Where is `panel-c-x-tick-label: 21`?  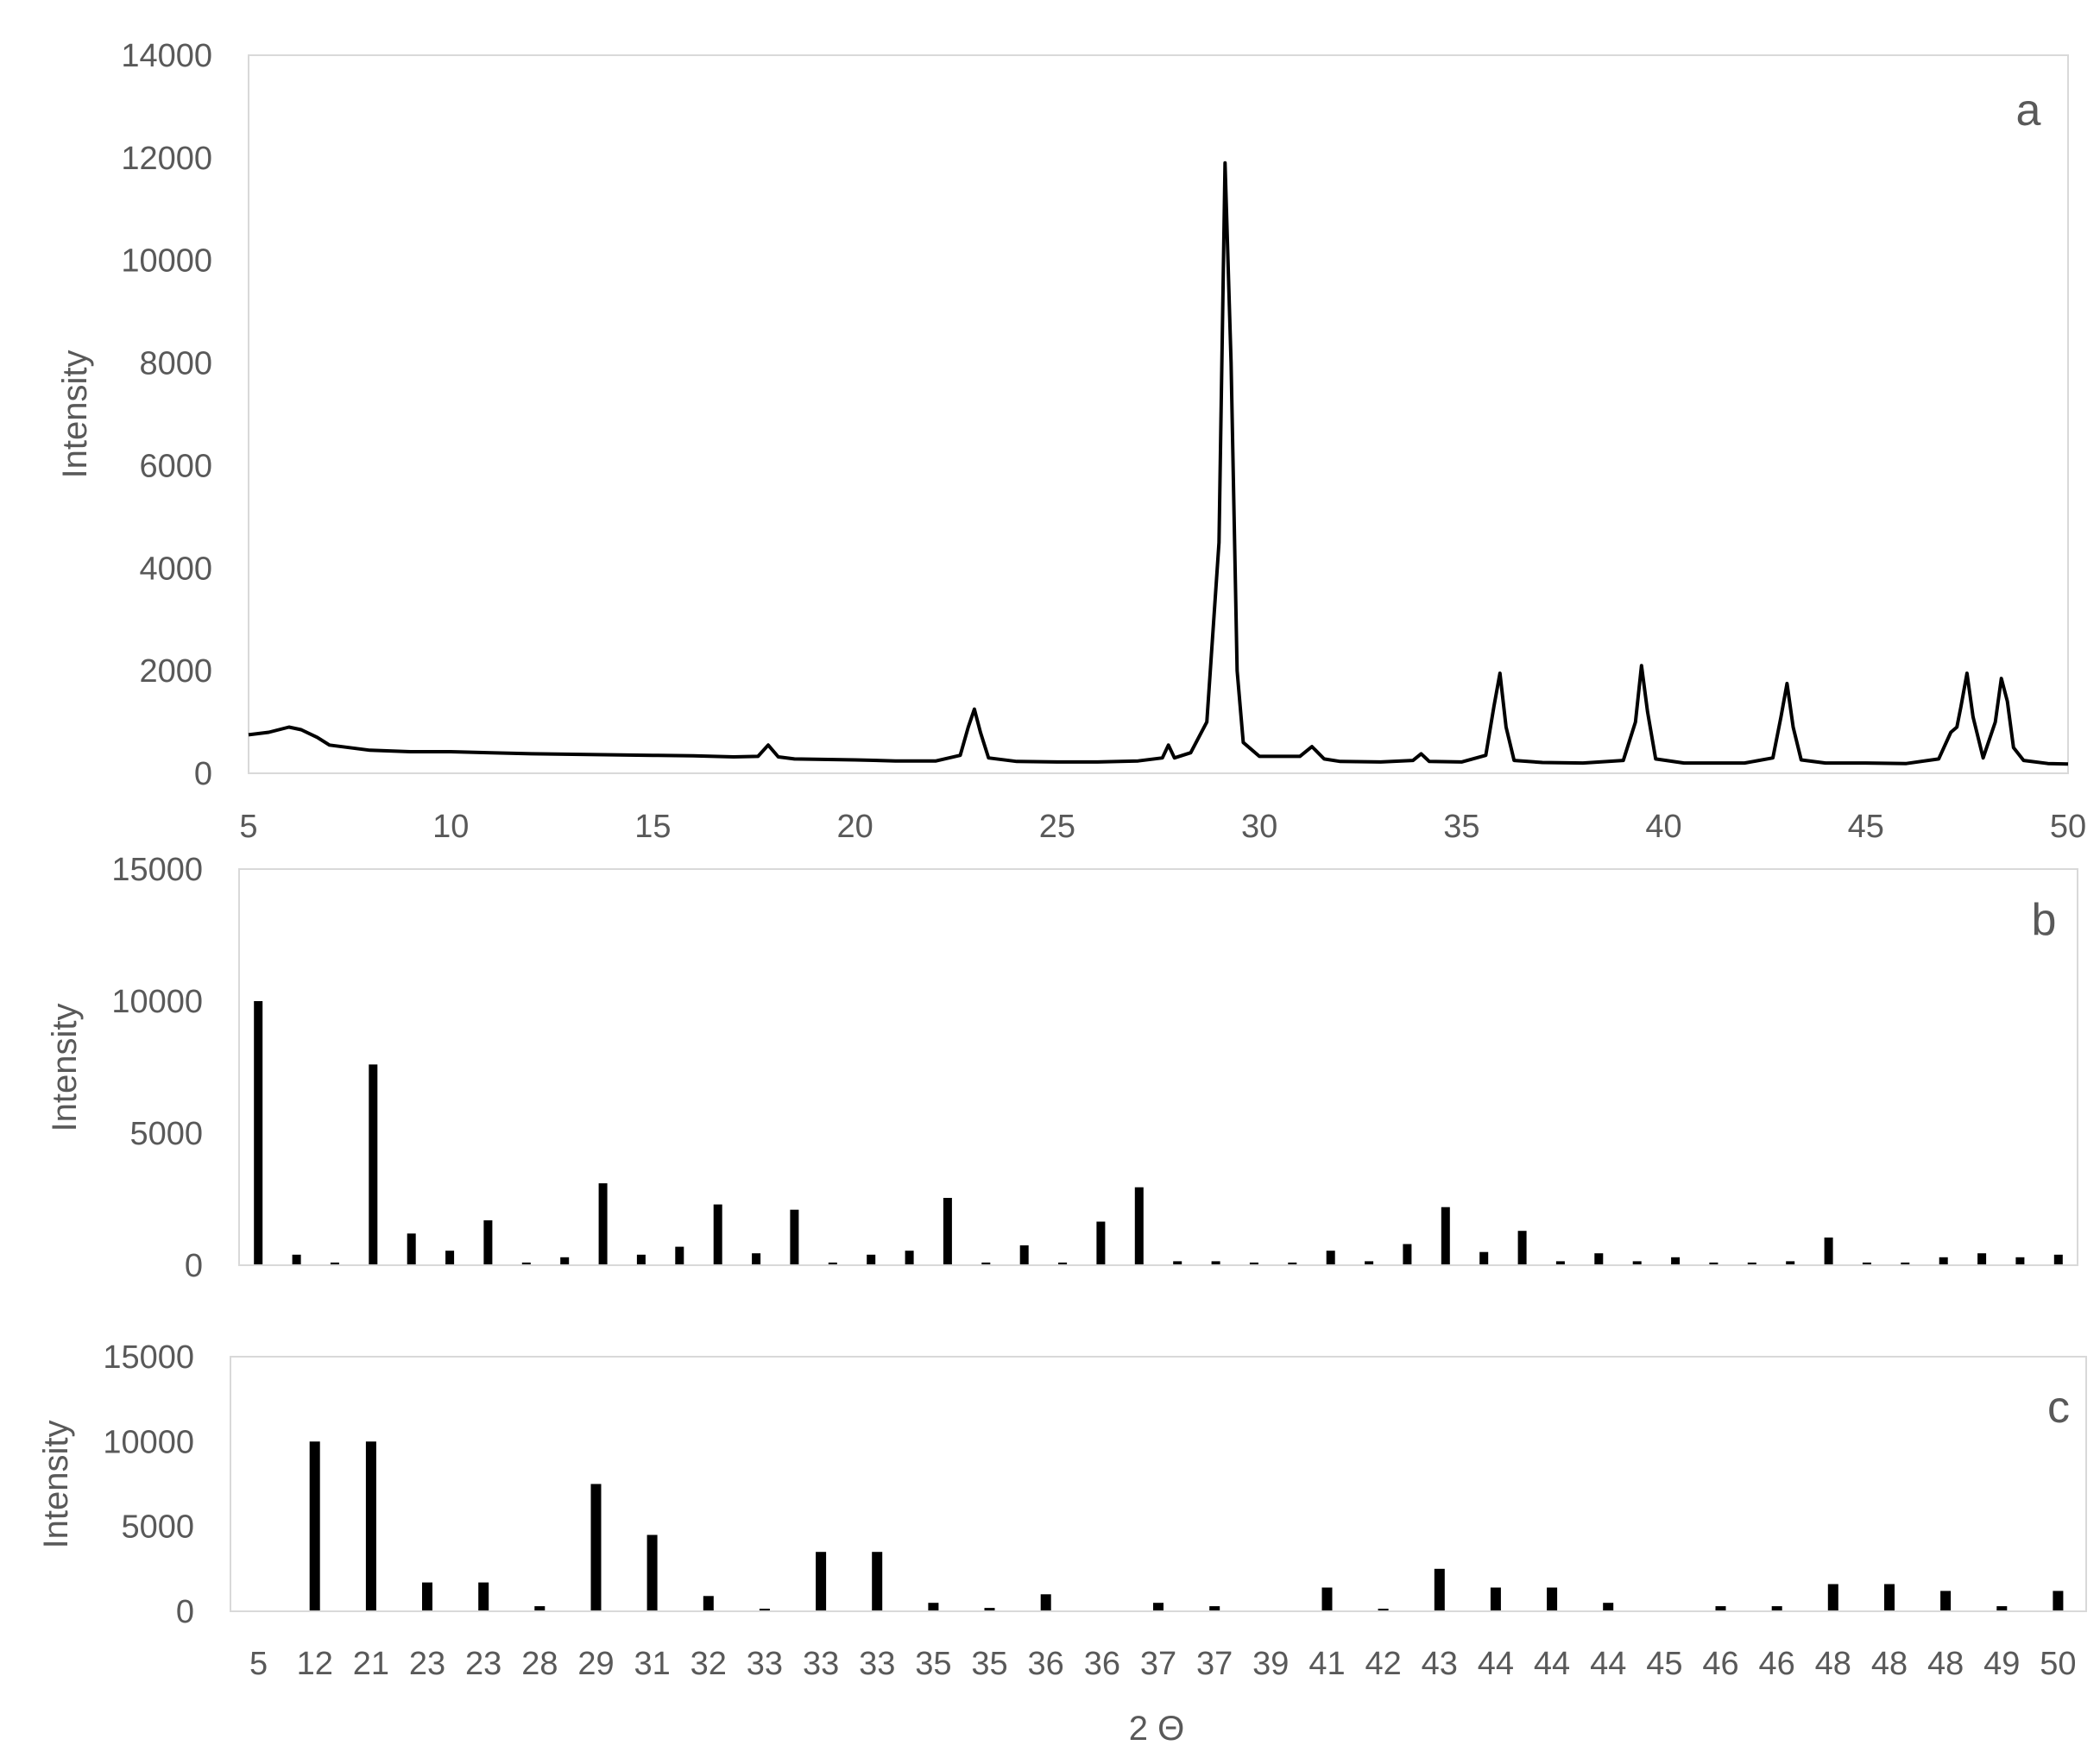
panel-c-x-tick-label: 21 is located at coordinates (371, 1664).